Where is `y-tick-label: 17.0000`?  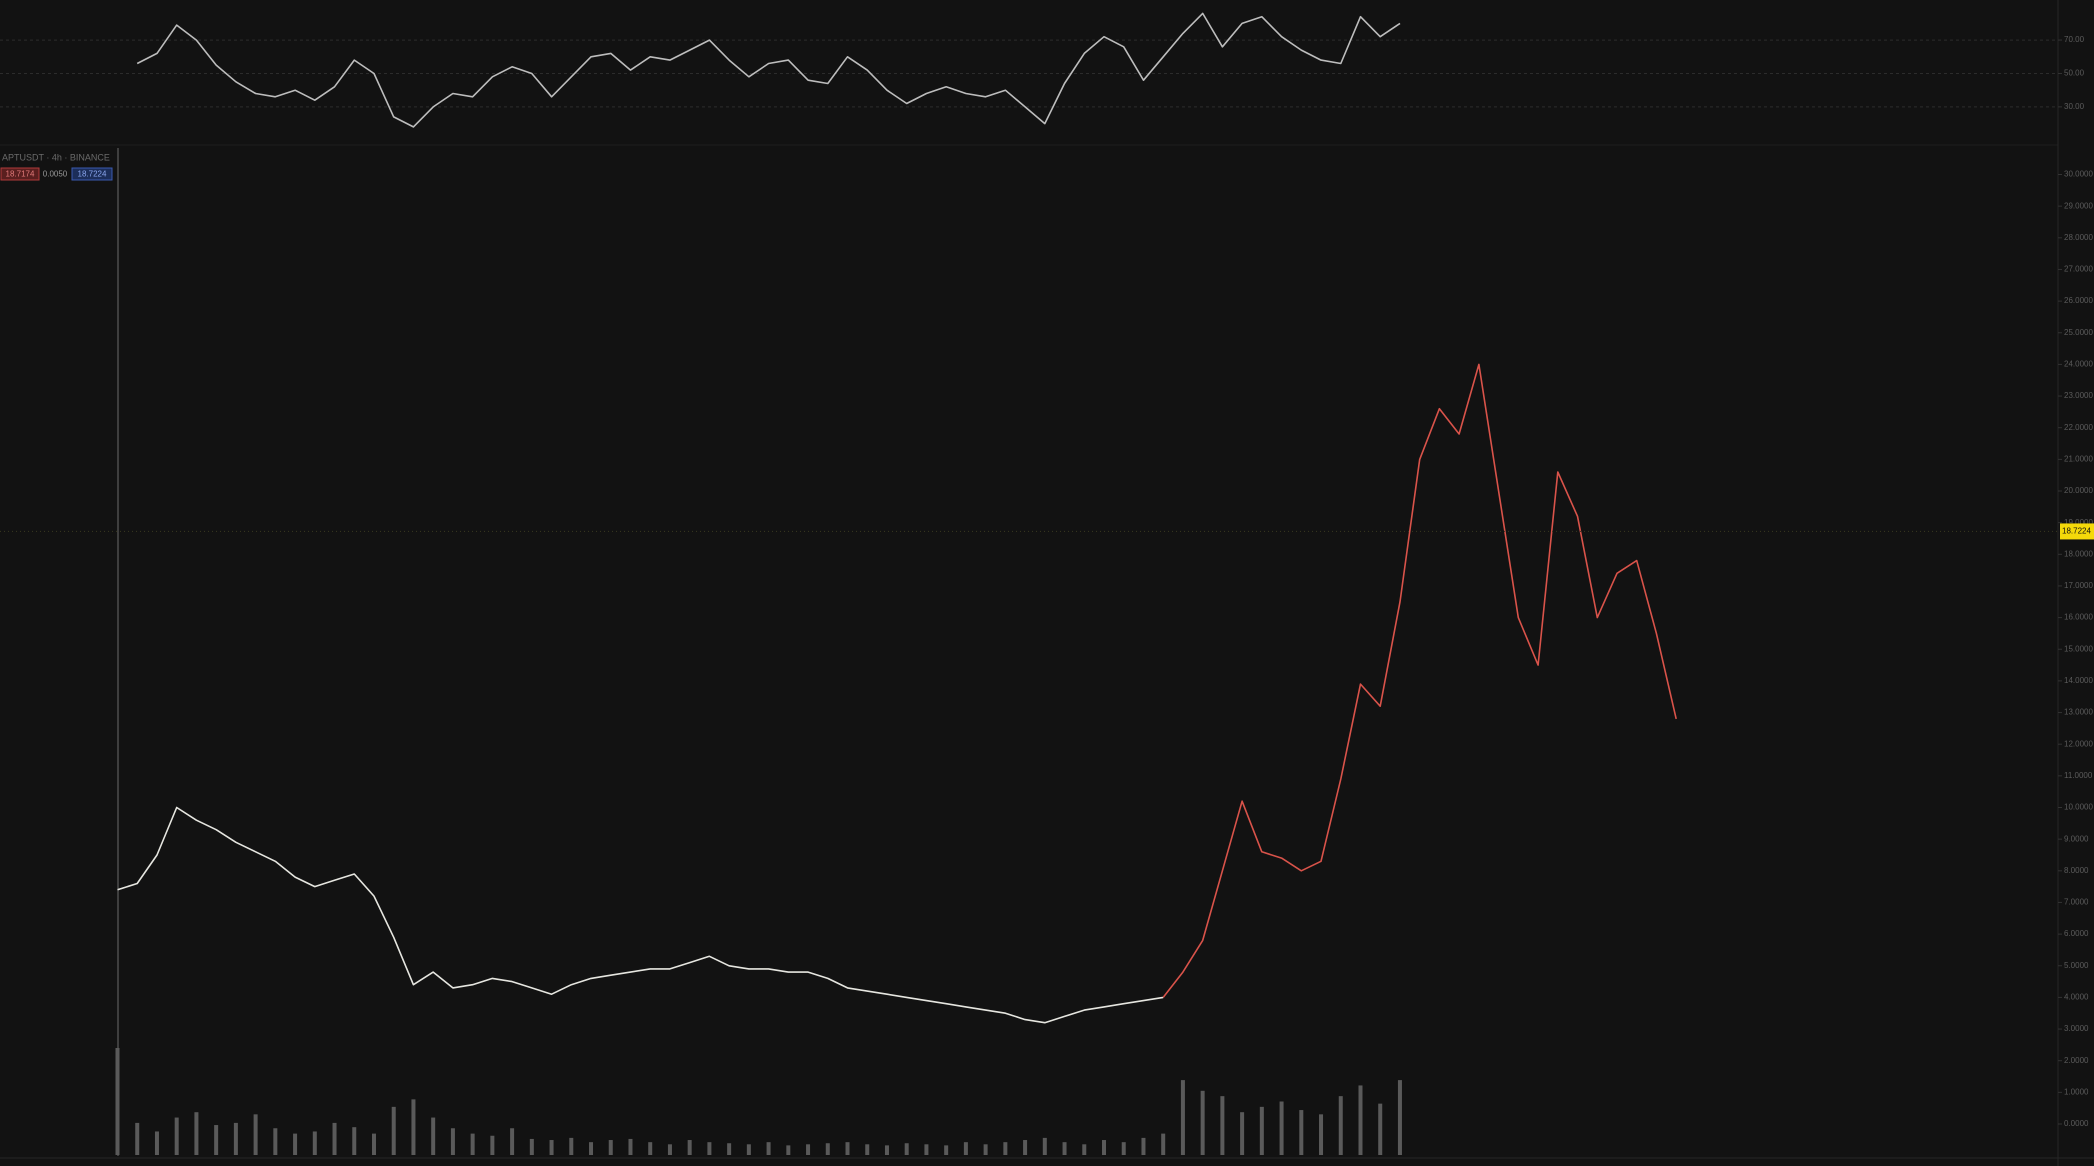
y-tick-label: 17.0000 is located at coordinates (2078, 585).